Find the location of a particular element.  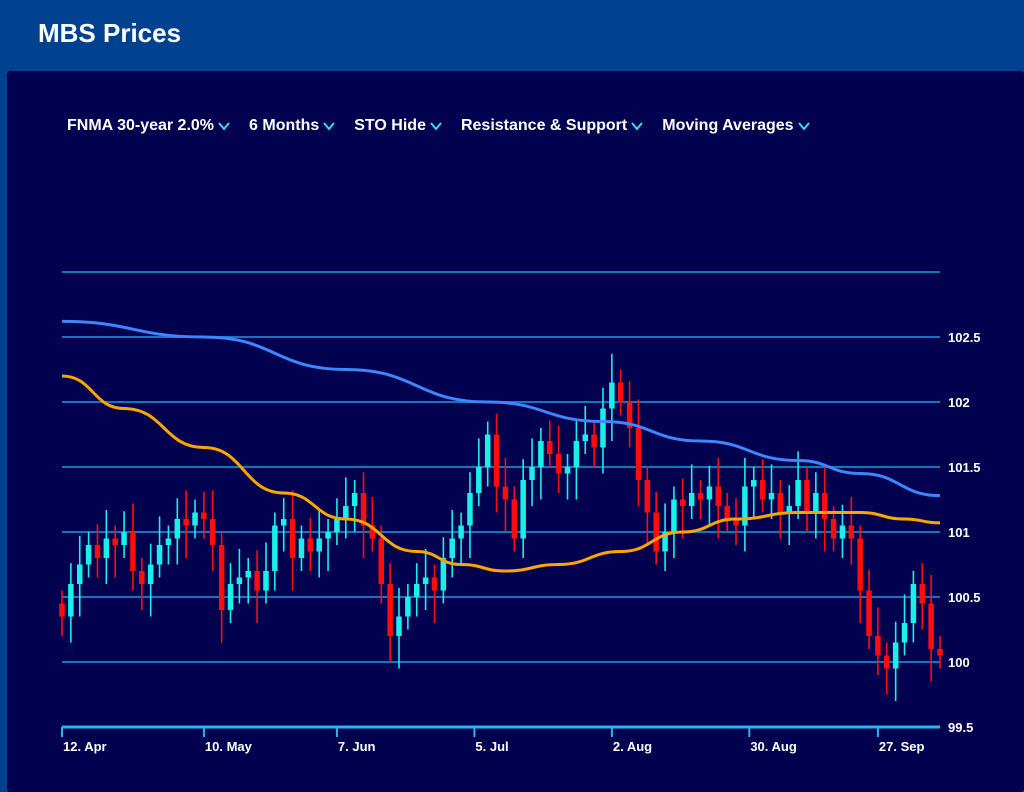

moving-averages-dropdown-label: Moving Averages is located at coordinates (728, 125).